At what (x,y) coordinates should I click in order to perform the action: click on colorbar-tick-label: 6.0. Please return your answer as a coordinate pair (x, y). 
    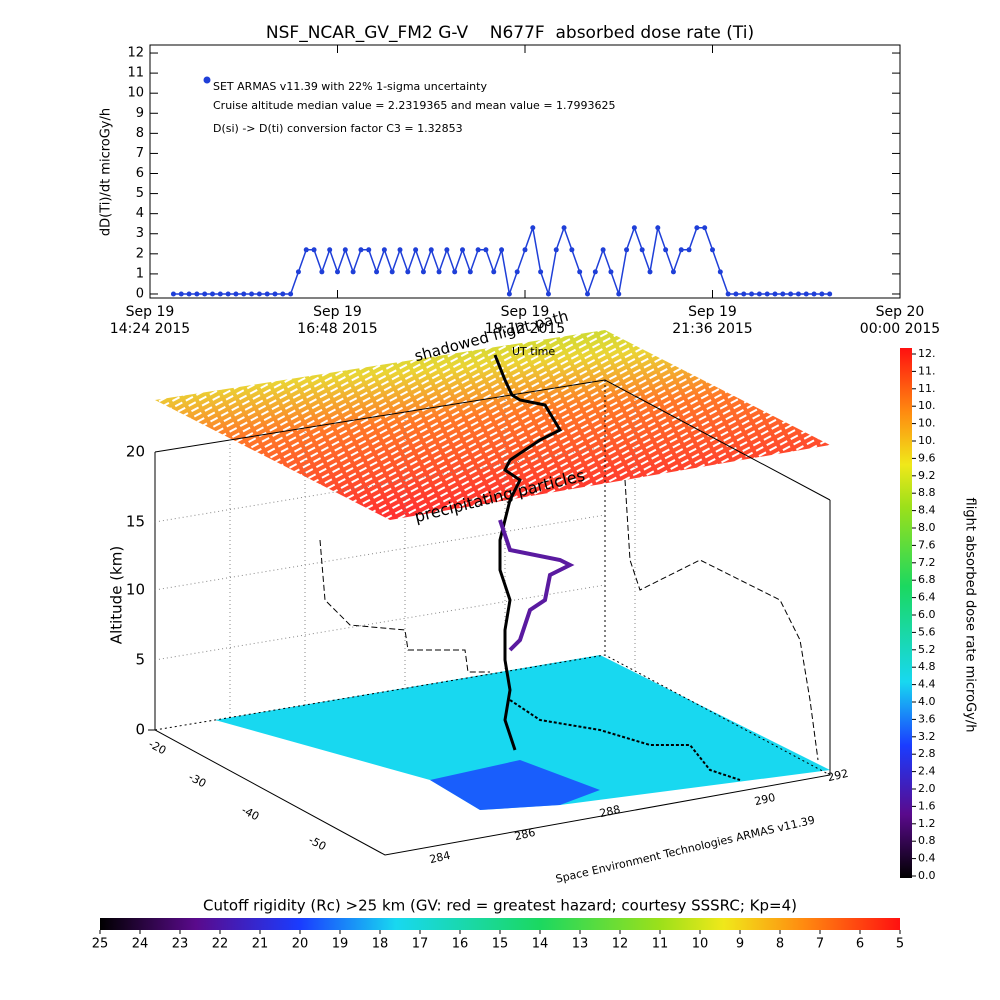
    Looking at the image, I should click on (927, 614).